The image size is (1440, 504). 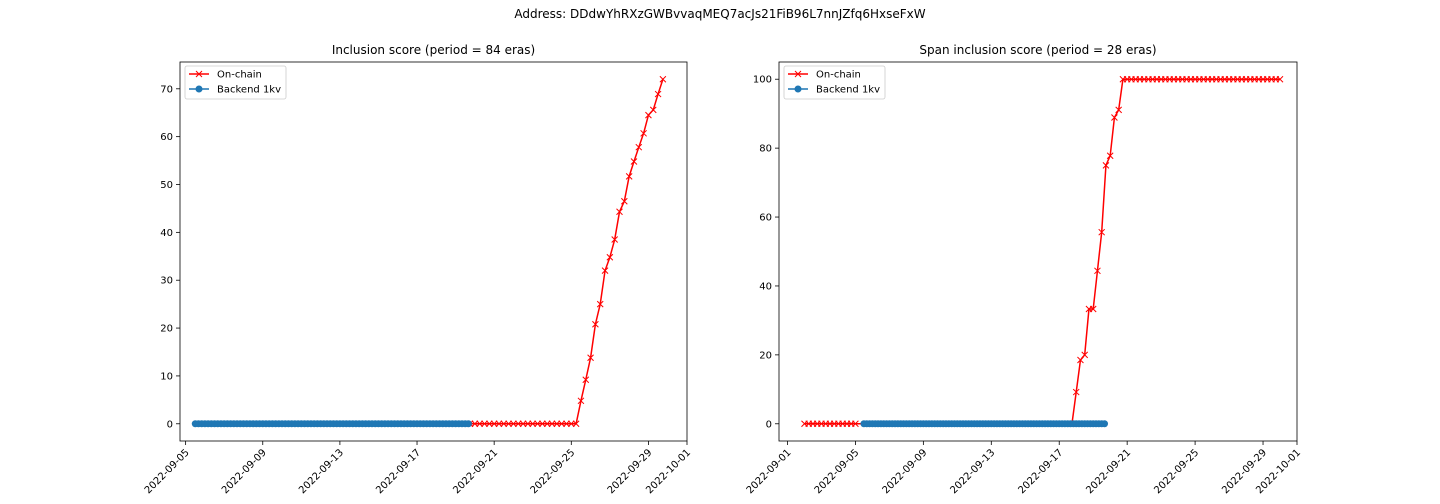 I want to click on chart-title: Span inclusion score (period = 28 eras), so click(x=1037, y=50).